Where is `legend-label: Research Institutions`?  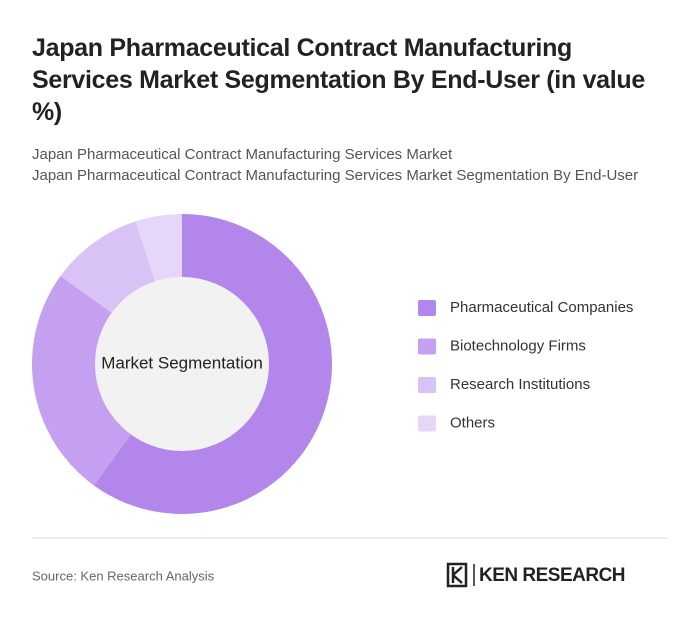
legend-label: Research Institutions is located at coordinates (520, 384).